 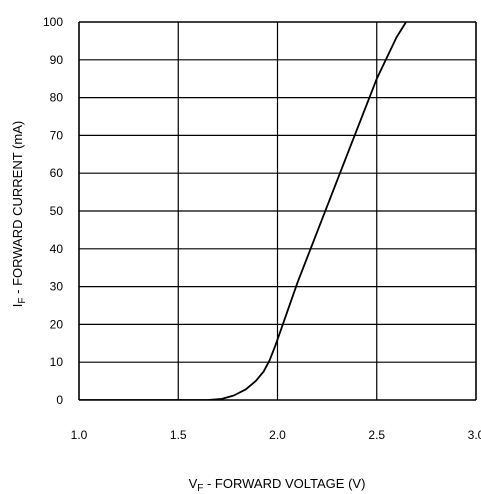 What do you see at coordinates (57, 249) in the screenshot?
I see `y-tick-label: 40` at bounding box center [57, 249].